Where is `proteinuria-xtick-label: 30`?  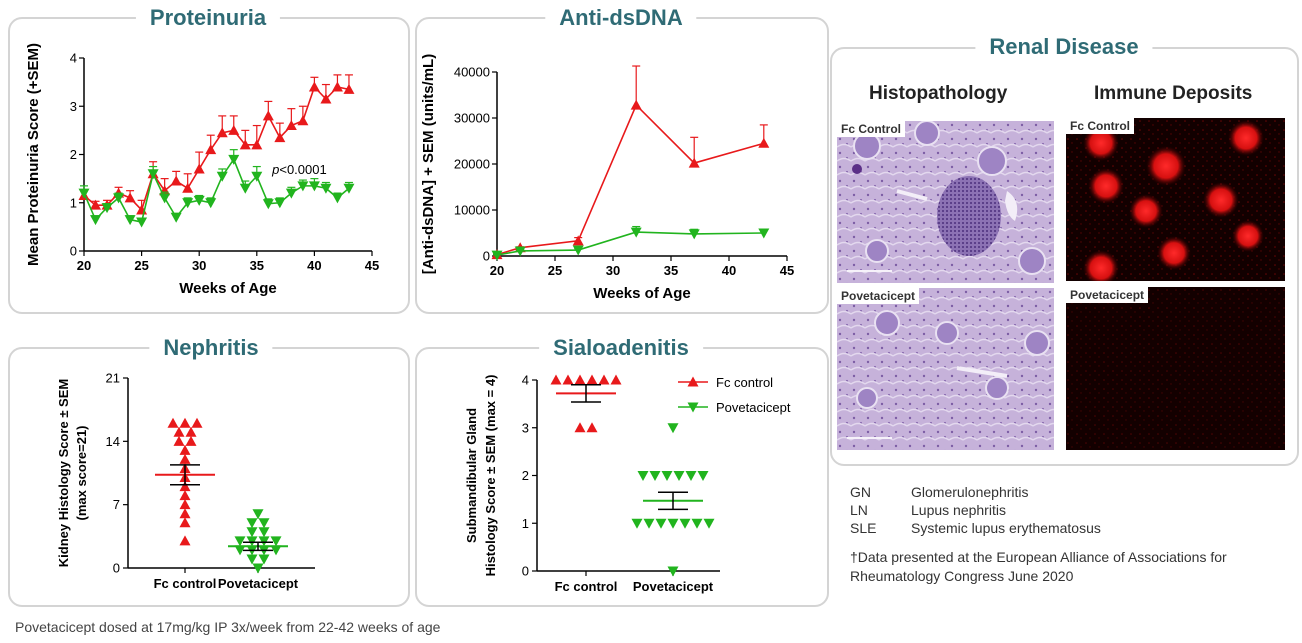
proteinuria-xtick-label: 30 is located at coordinates (199, 265).